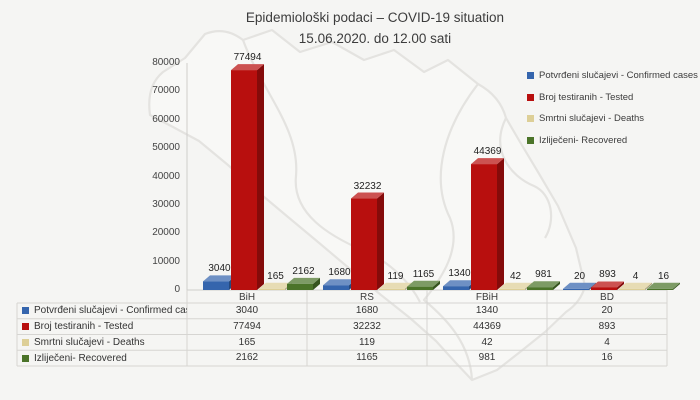 The width and height of the screenshot is (700, 400). I want to click on table-cell: 1165, so click(367, 358).